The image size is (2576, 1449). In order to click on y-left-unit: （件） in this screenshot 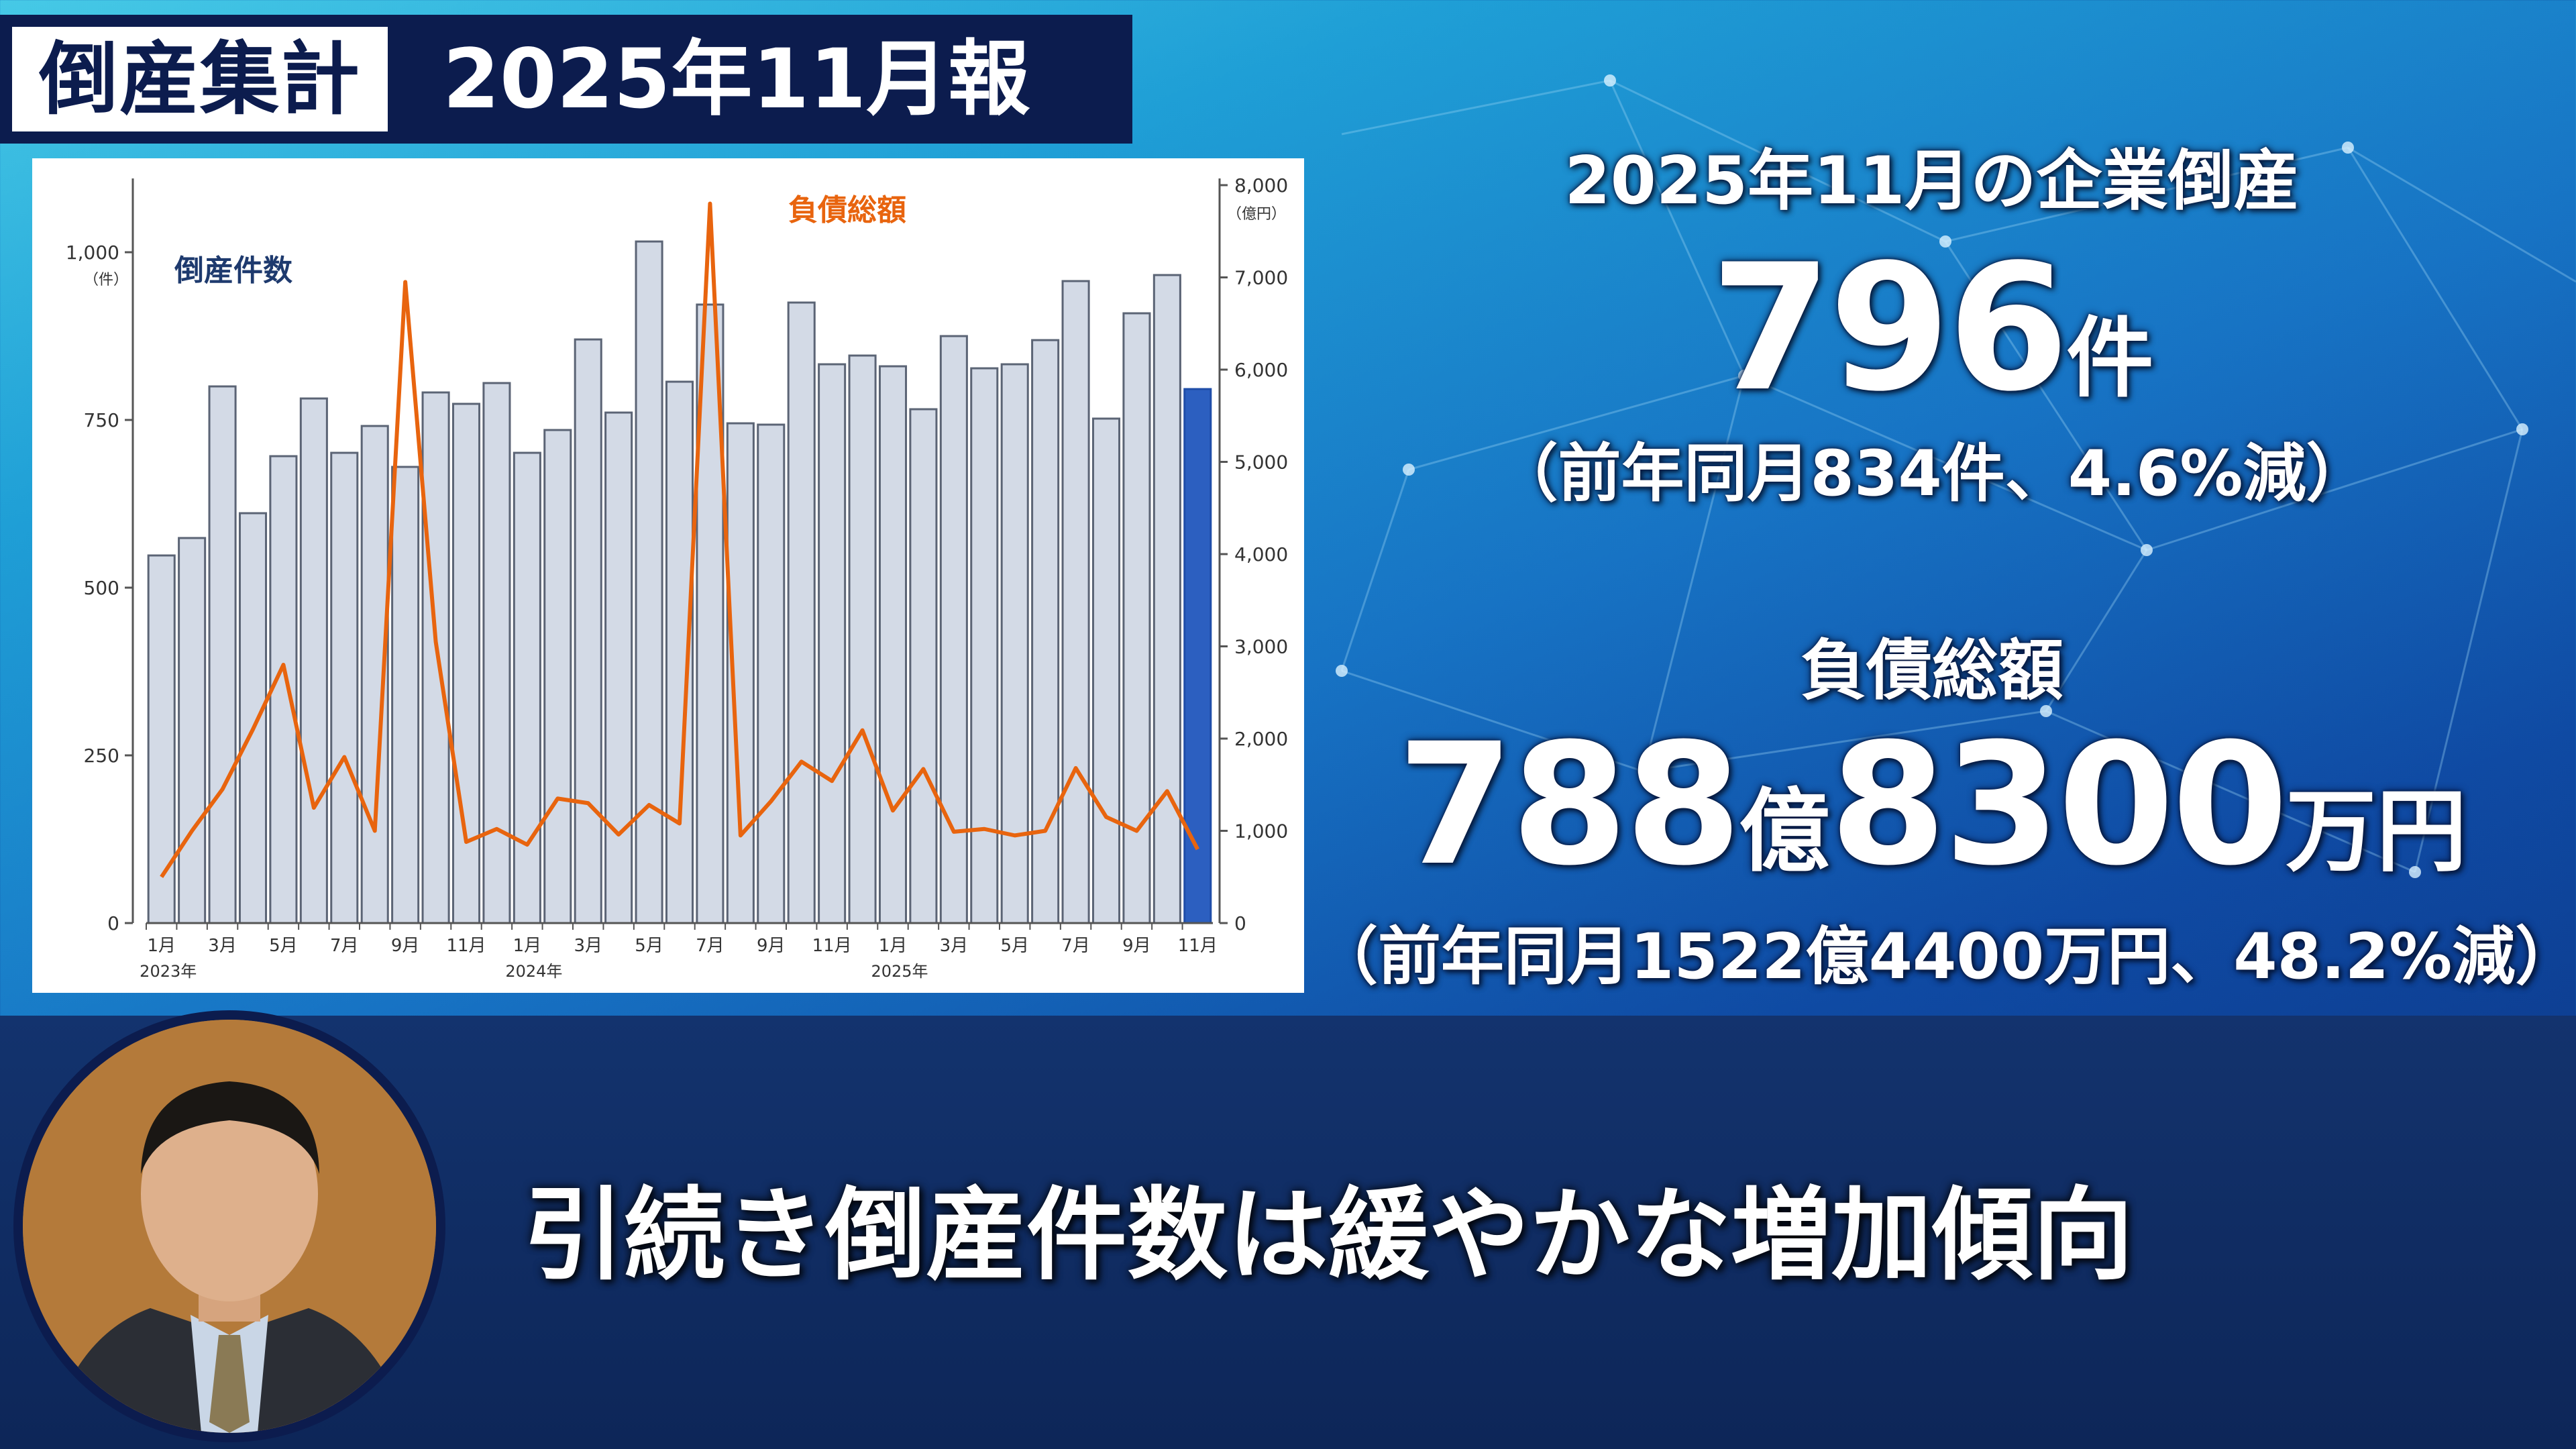, I will do `click(106, 280)`.